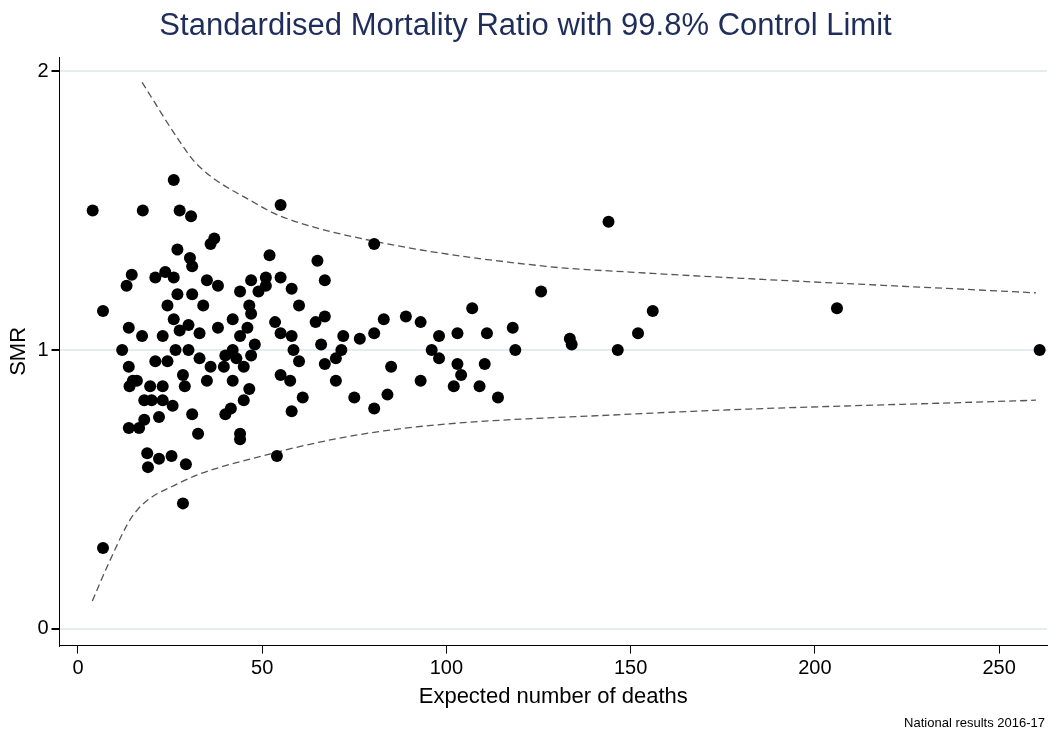 This screenshot has width=1053, height=736. What do you see at coordinates (78, 667) in the screenshot?
I see `x-tick-label: 0` at bounding box center [78, 667].